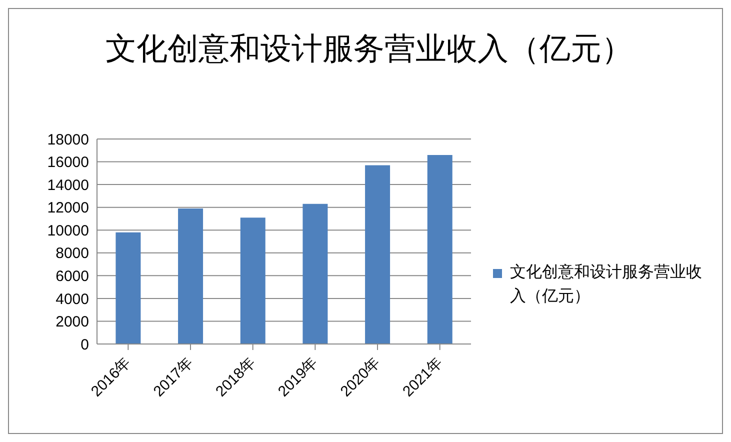 This screenshot has height=442, width=731. What do you see at coordinates (68, 231) in the screenshot?
I see `y-tick-label: 10000` at bounding box center [68, 231].